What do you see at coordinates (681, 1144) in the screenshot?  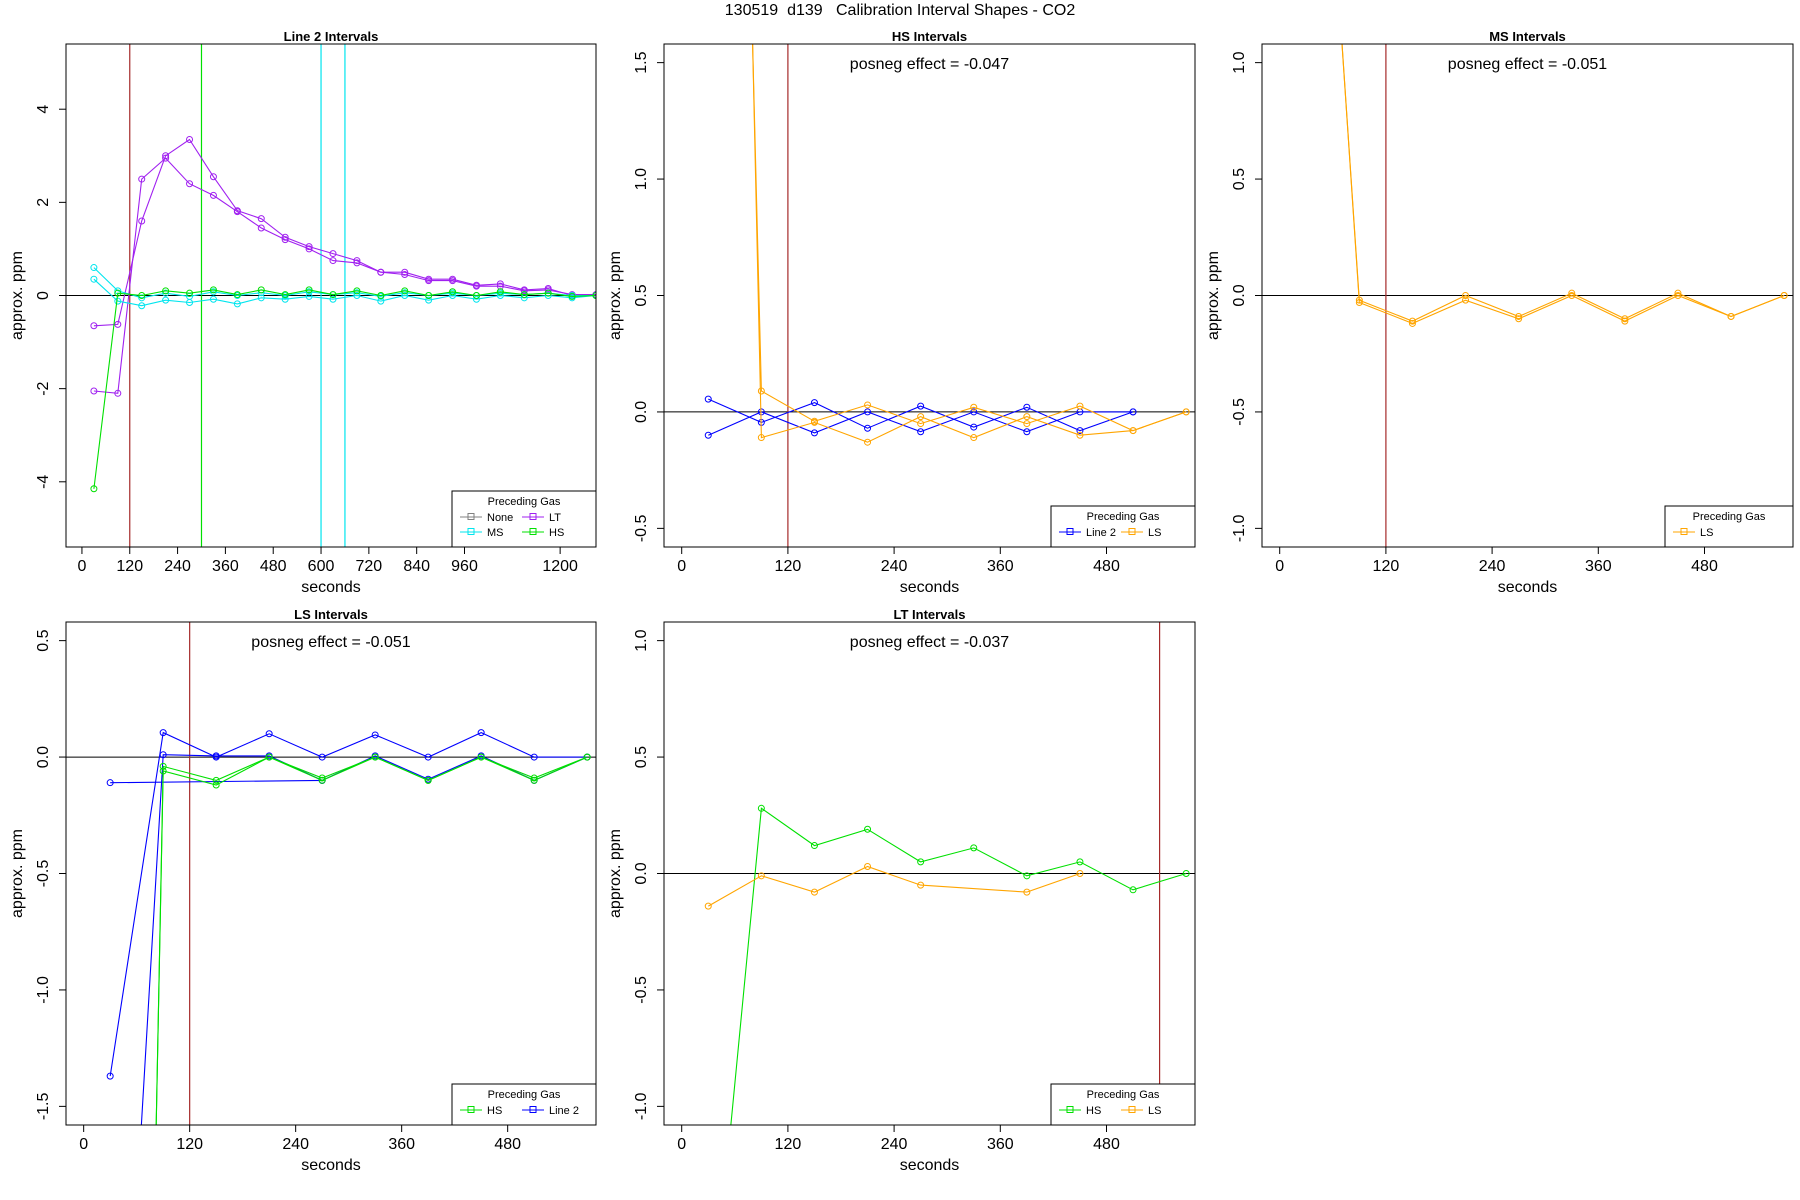 I see `x-tick-label: 0` at bounding box center [681, 1144].